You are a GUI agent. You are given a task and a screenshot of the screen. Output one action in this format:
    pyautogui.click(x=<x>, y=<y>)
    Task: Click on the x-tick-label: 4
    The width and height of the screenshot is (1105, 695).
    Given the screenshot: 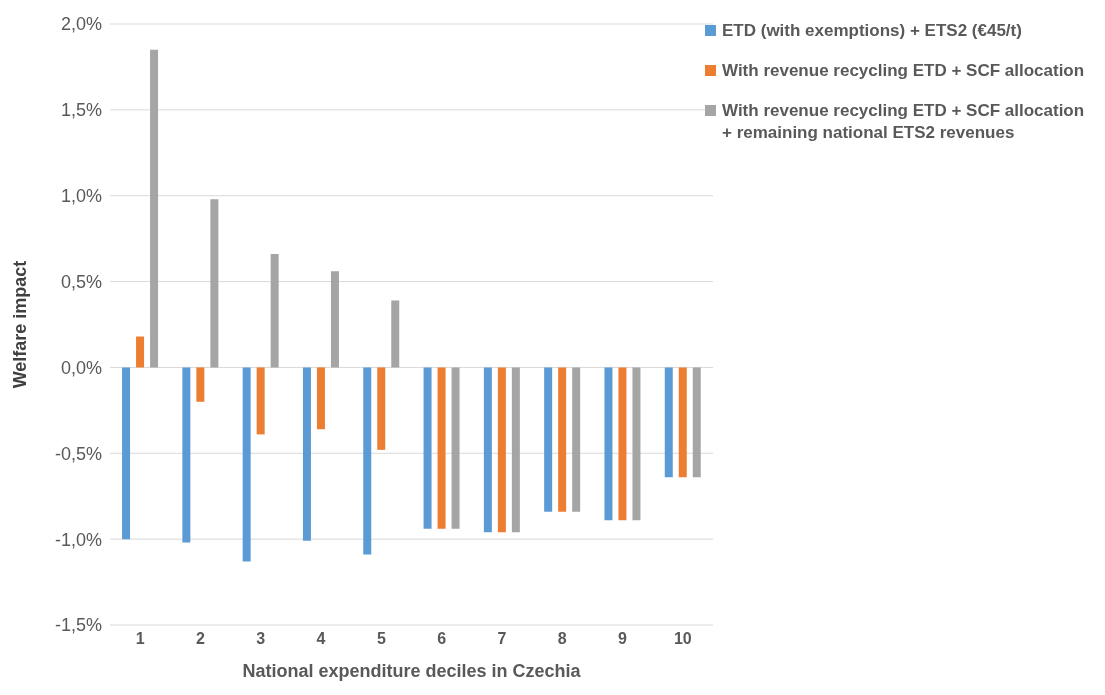 What is the action you would take?
    pyautogui.click(x=321, y=639)
    